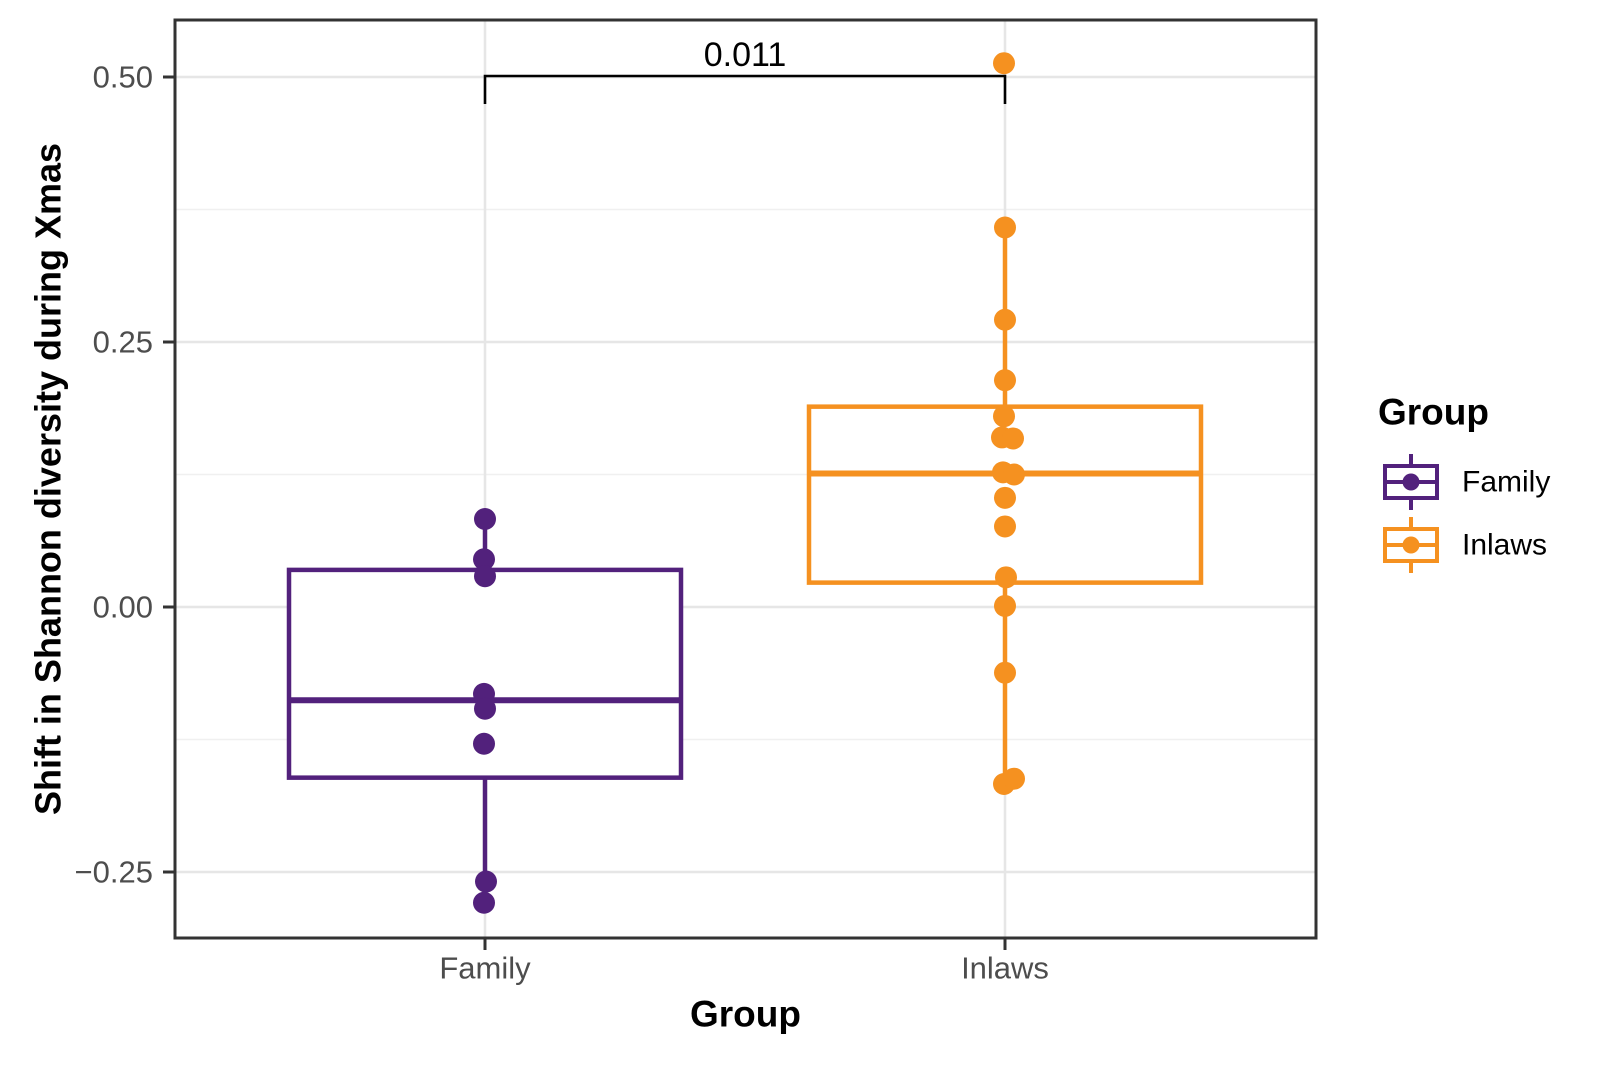  Describe the element at coordinates (744, 962) in the screenshot. I see `x-axis: Family Inlaws` at that location.